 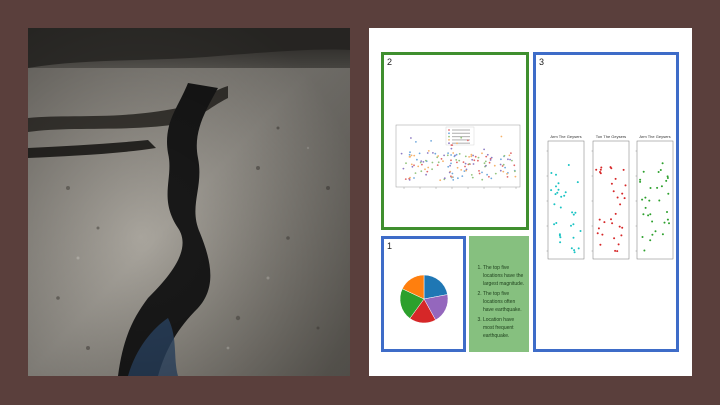 What do you see at coordinates (458, 156) in the screenshot?
I see `multi-series-scatter-chart` at bounding box center [458, 156].